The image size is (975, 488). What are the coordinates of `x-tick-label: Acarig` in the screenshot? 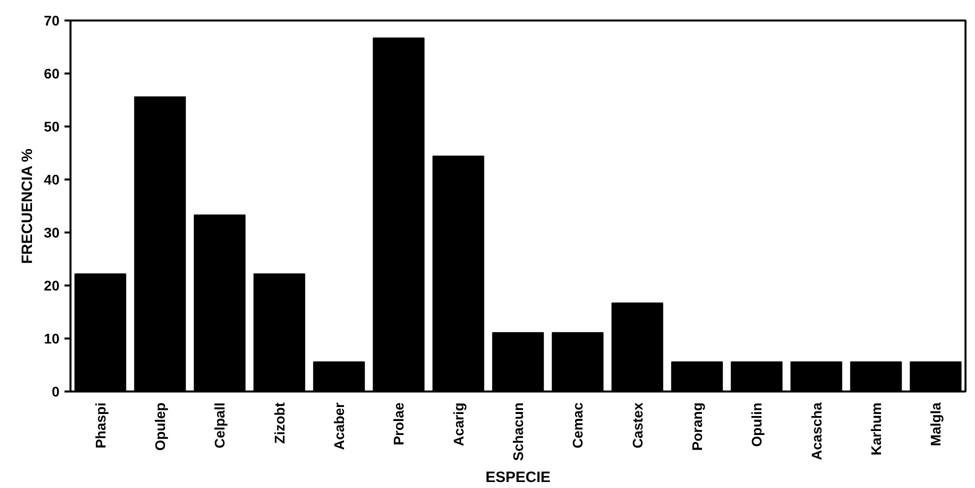 It's located at (458, 424).